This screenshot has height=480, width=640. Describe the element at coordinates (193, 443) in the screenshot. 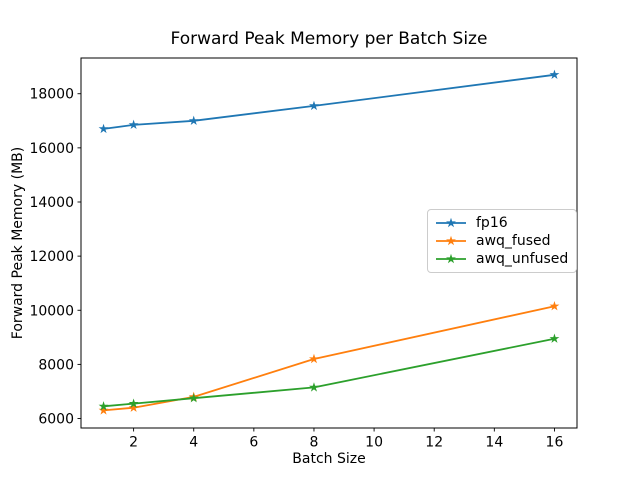

I see `x-tick-label: 4` at that location.